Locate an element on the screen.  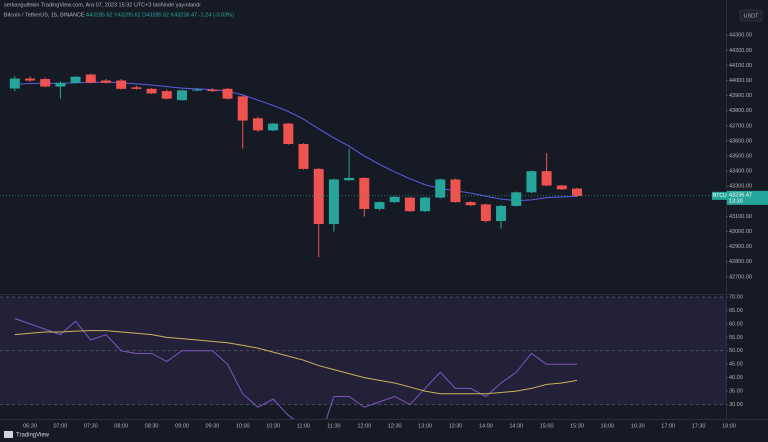
x-tick-label: 11:00 is located at coordinates (303, 426).